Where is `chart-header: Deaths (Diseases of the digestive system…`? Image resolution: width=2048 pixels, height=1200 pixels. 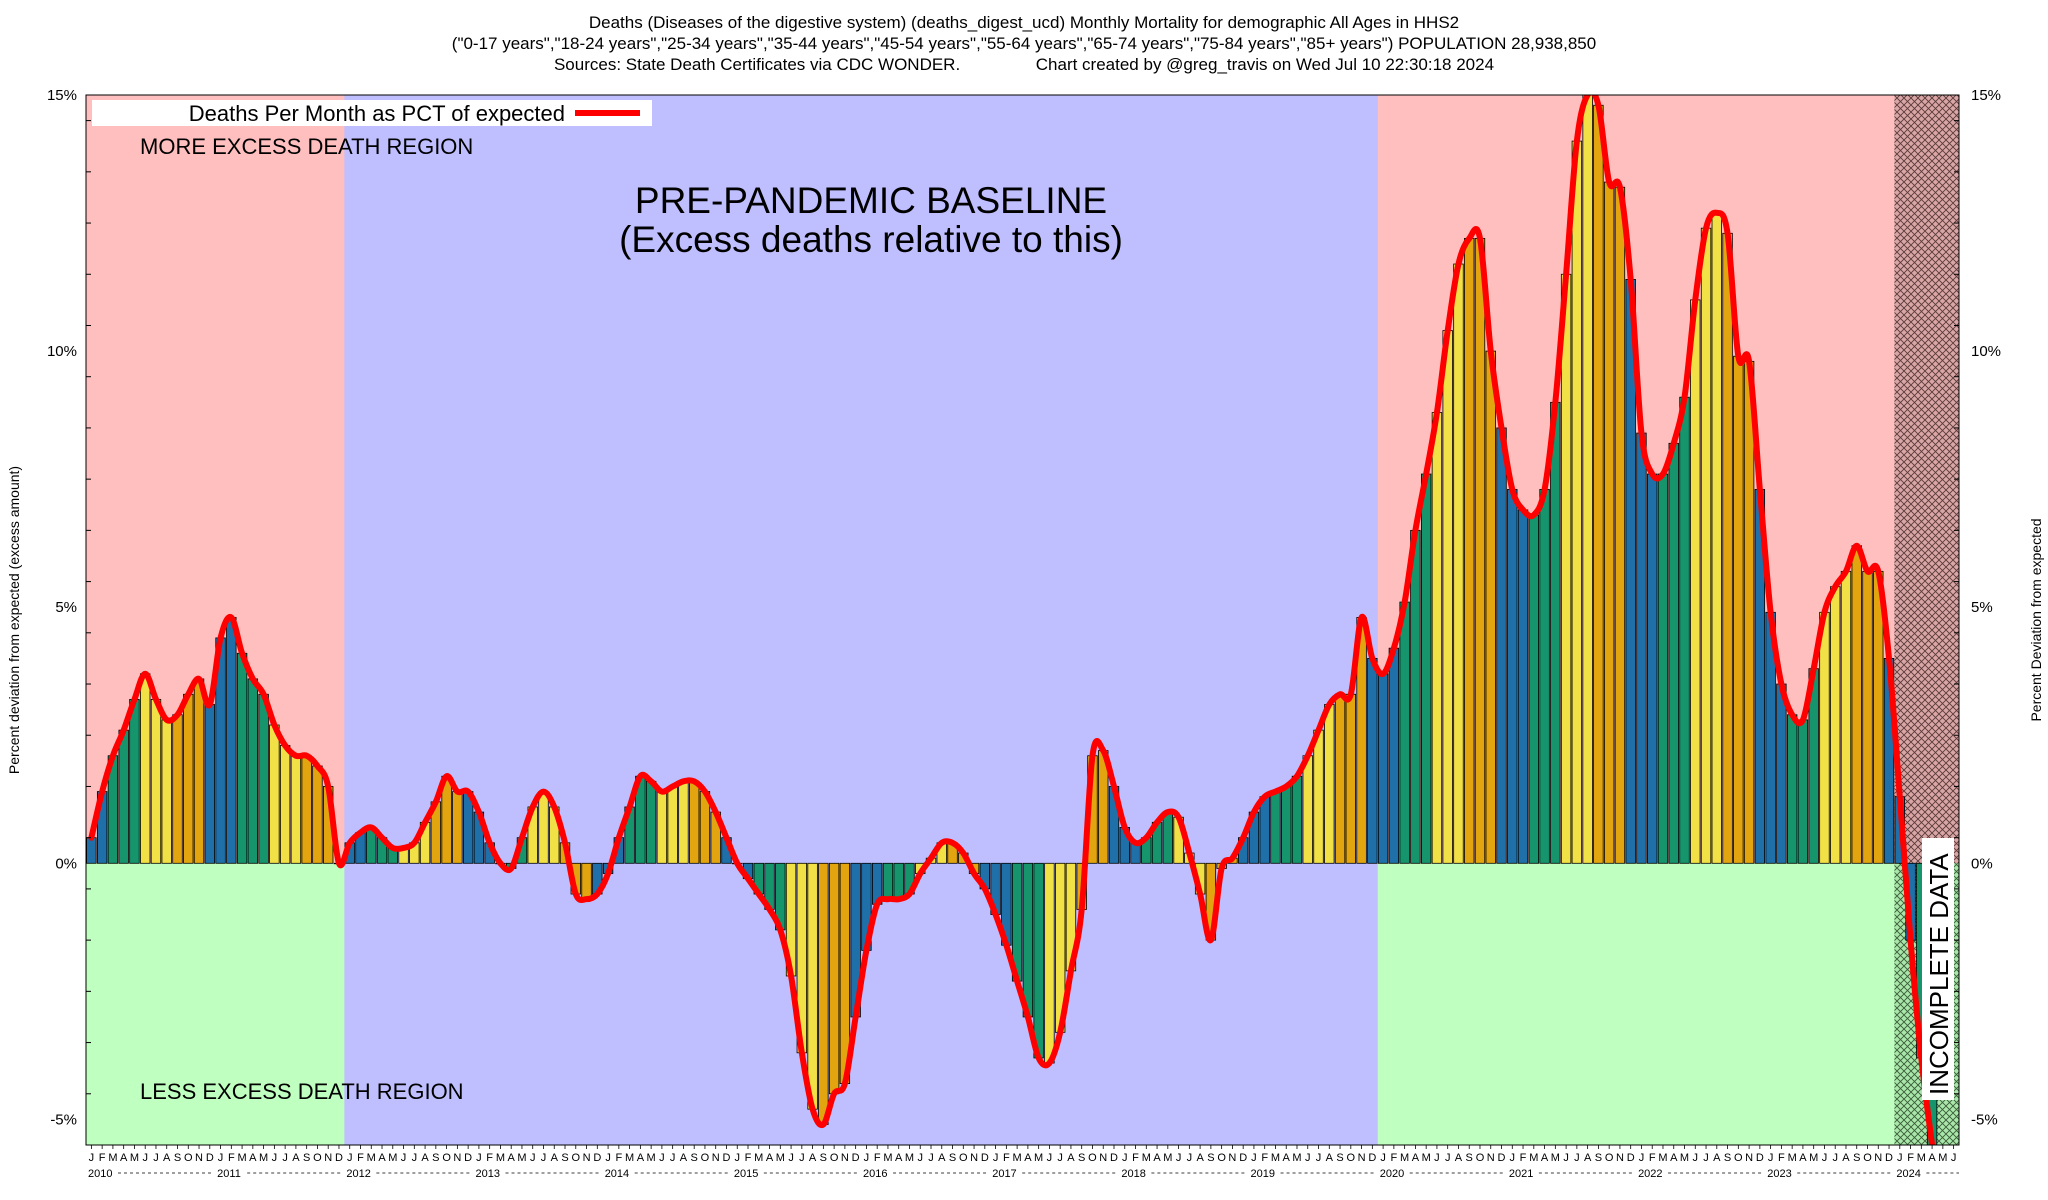
chart-header: Deaths (Diseases of the digestive system… is located at coordinates (1024, 43).